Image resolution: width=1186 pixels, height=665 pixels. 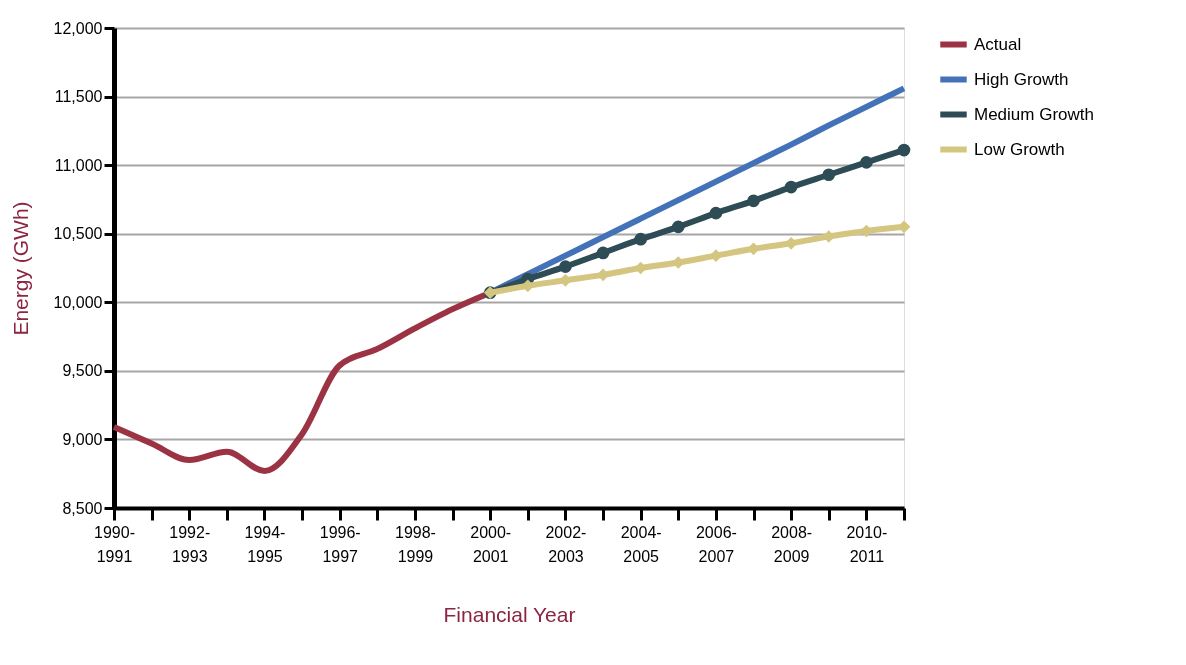 I want to click on y-tick-label: 8,500, so click(x=82, y=508).